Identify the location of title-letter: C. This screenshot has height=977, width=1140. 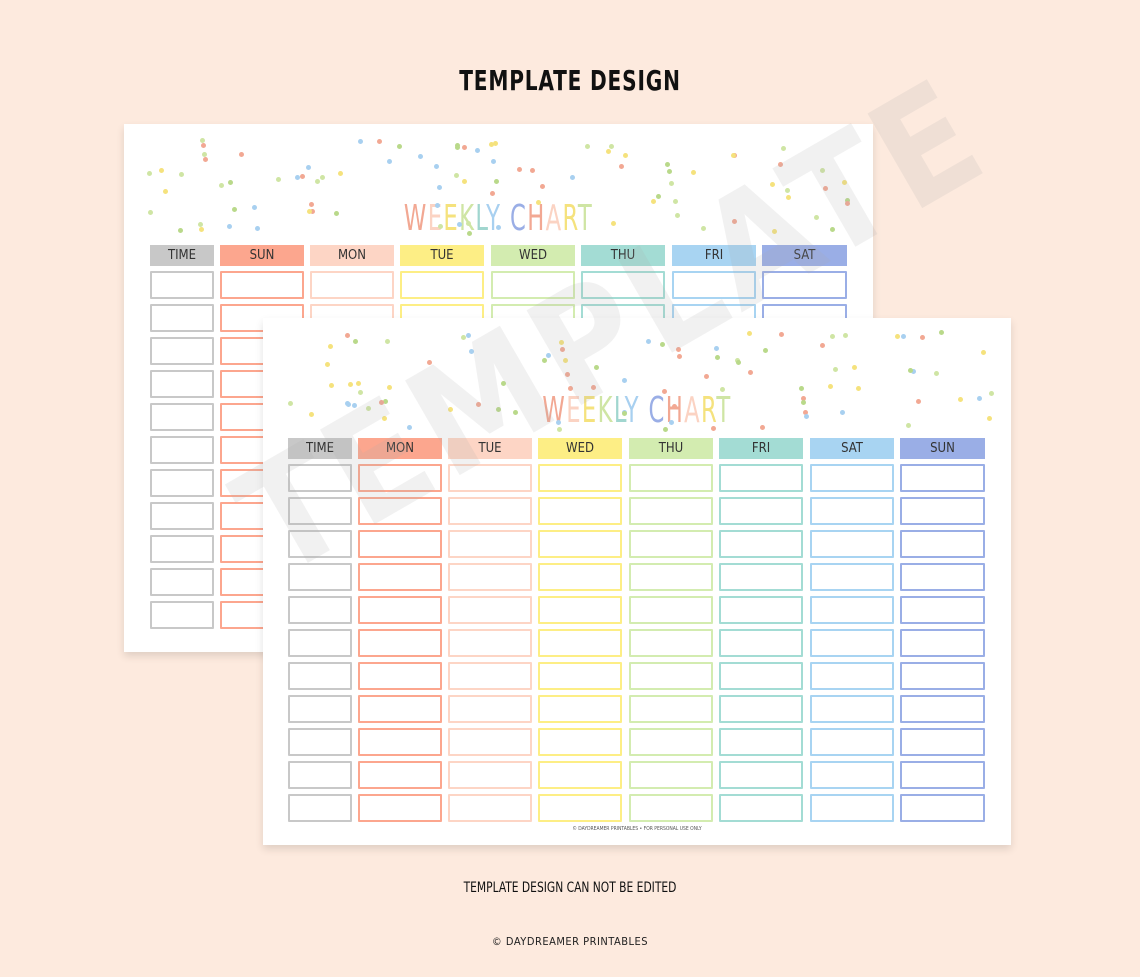
(518, 218).